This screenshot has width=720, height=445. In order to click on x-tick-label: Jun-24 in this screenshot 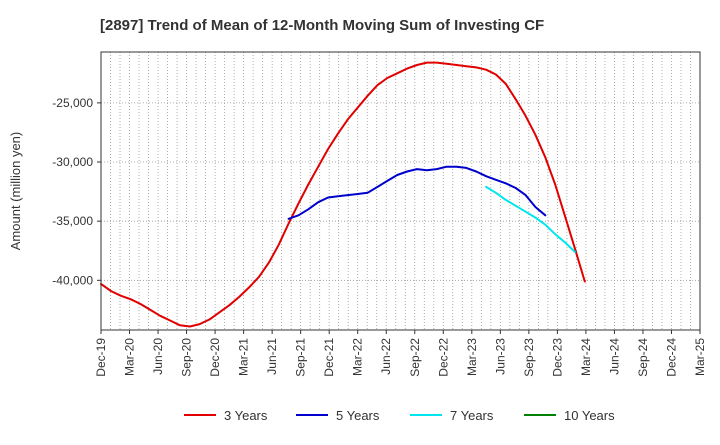, I will do `click(614, 356)`.